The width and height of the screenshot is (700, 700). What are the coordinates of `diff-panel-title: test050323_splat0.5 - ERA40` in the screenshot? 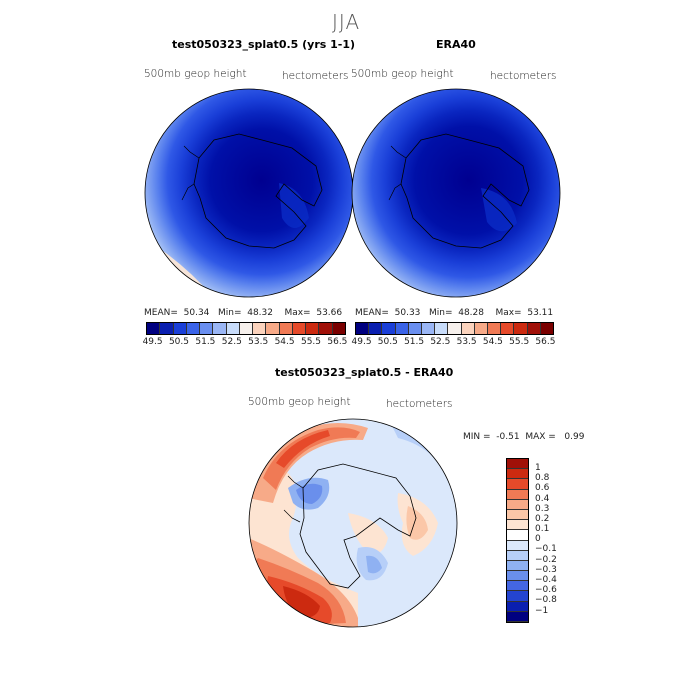 It's located at (364, 372).